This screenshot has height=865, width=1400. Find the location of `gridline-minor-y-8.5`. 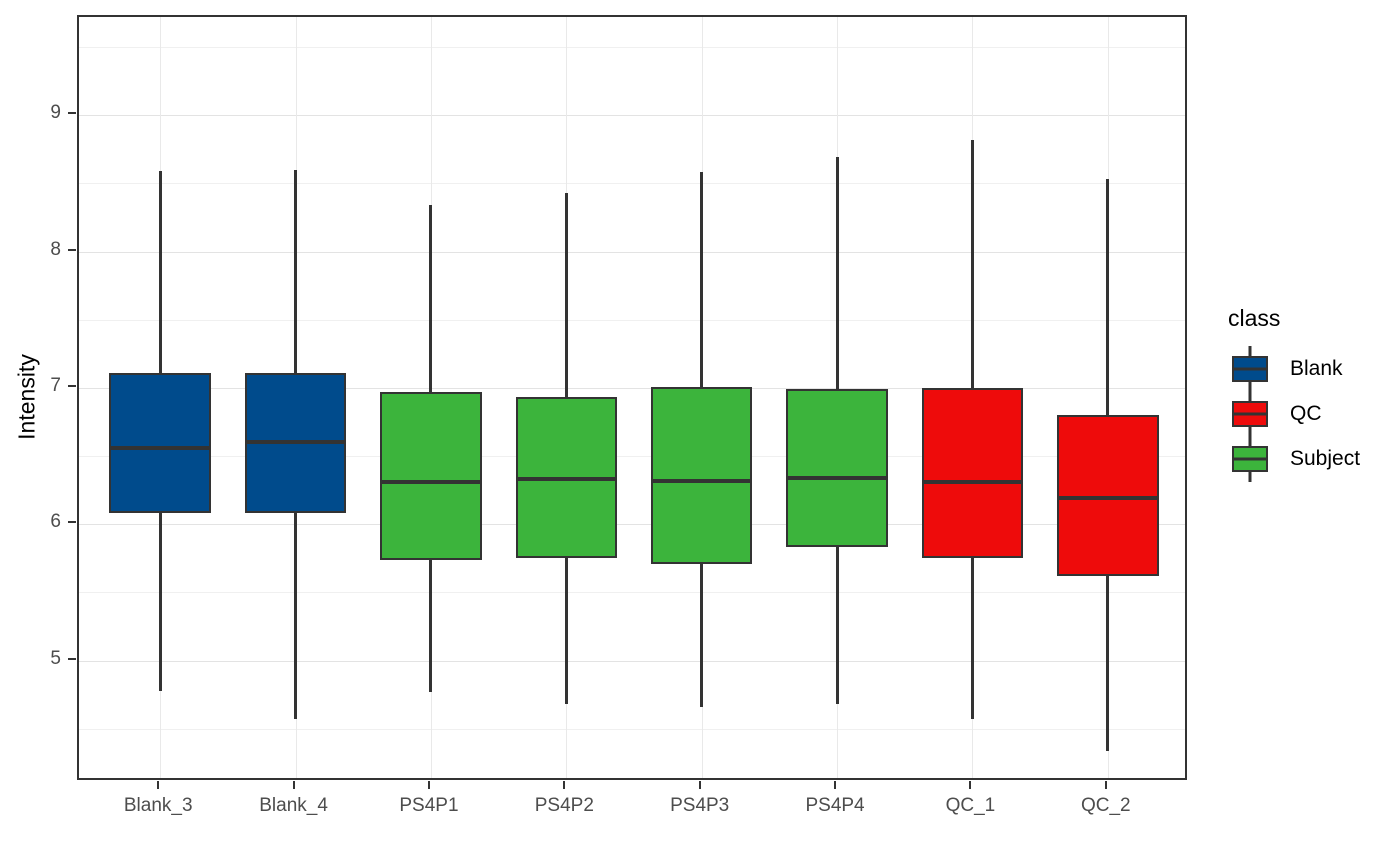

gridline-minor-y-8.5 is located at coordinates (632, 184).